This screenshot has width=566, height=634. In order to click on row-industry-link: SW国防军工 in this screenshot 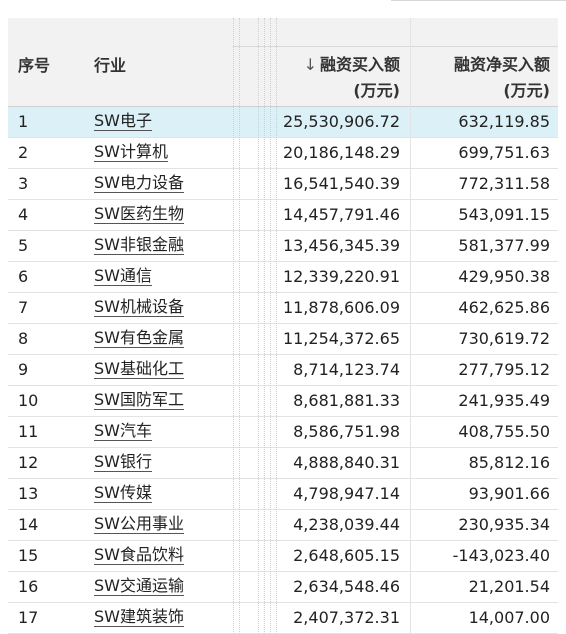, I will do `click(139, 400)`.